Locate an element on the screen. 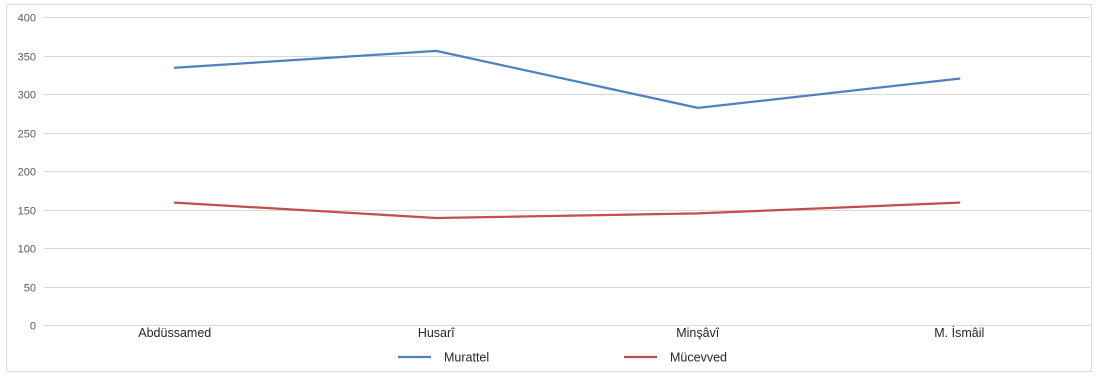 This screenshot has height=376, width=1096. y-tick-label: 150 is located at coordinates (27, 212).